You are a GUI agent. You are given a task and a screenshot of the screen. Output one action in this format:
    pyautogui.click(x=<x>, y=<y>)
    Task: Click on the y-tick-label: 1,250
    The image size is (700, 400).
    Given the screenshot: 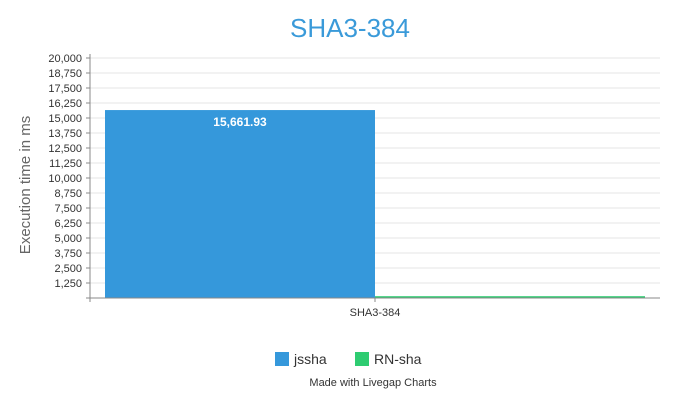 What is the action you would take?
    pyautogui.click(x=68, y=284)
    